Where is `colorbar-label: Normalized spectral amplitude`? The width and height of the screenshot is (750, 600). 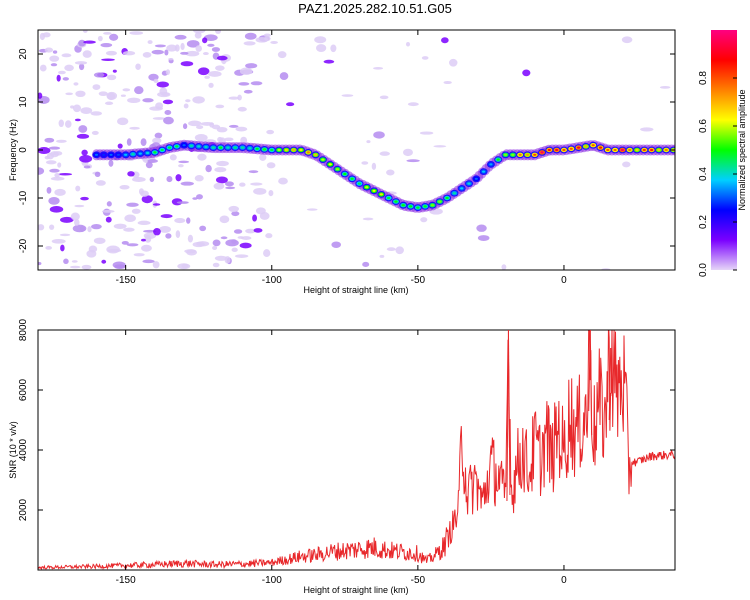
colorbar-label: Normalized spectral amplitude is located at coordinates (742, 149).